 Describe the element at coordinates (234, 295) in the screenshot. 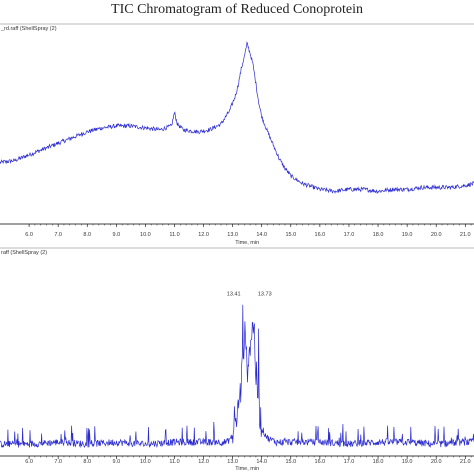

I see `peak-label: 13.41` at that location.